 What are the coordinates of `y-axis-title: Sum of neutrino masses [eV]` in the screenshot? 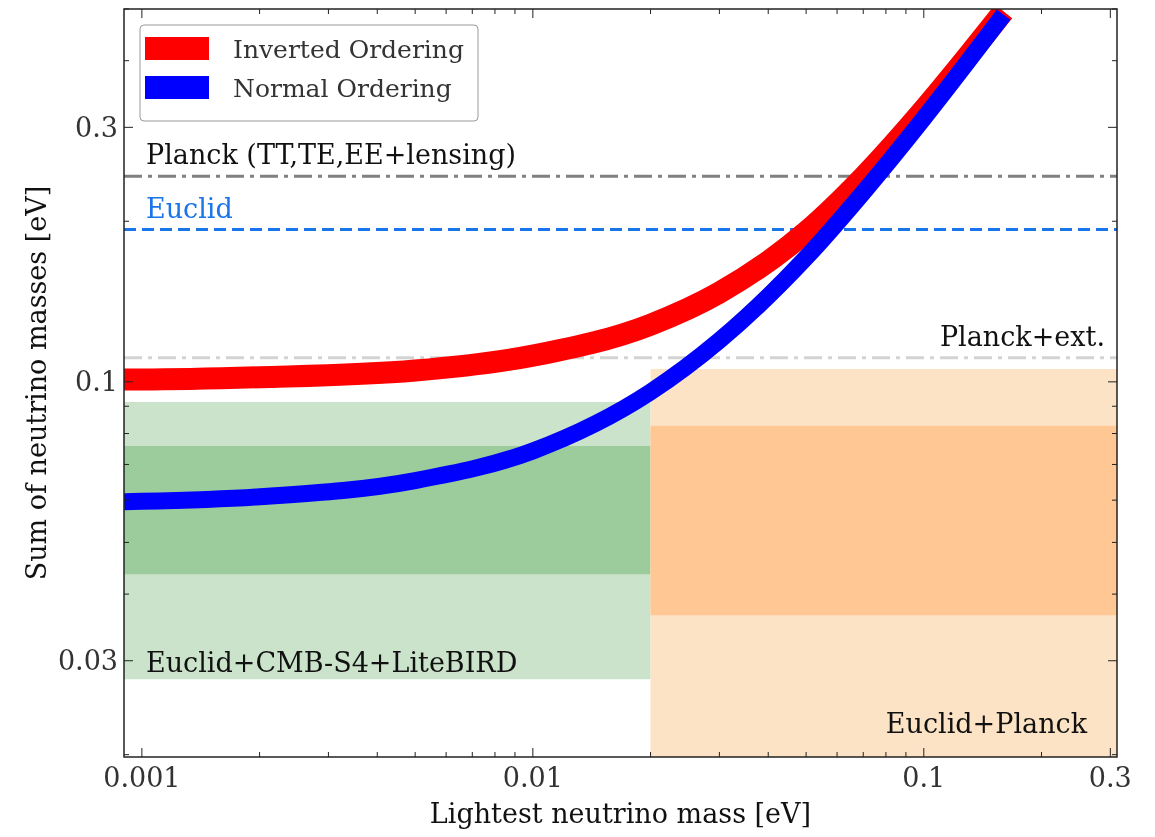 It's located at (36, 383).